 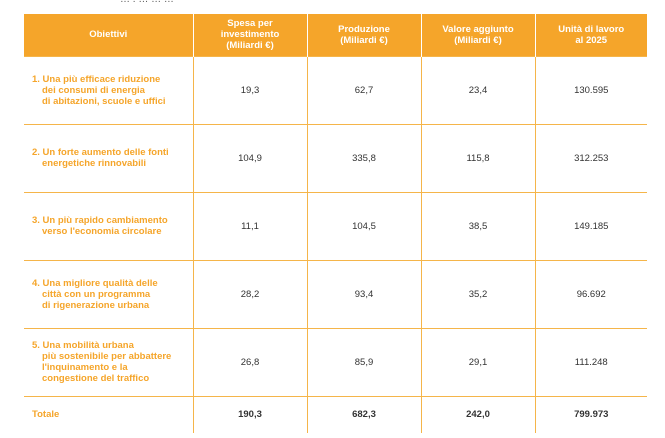 I want to click on total-row: Totale 190,3 682,3 242,0 799.973, so click(x=335, y=414).